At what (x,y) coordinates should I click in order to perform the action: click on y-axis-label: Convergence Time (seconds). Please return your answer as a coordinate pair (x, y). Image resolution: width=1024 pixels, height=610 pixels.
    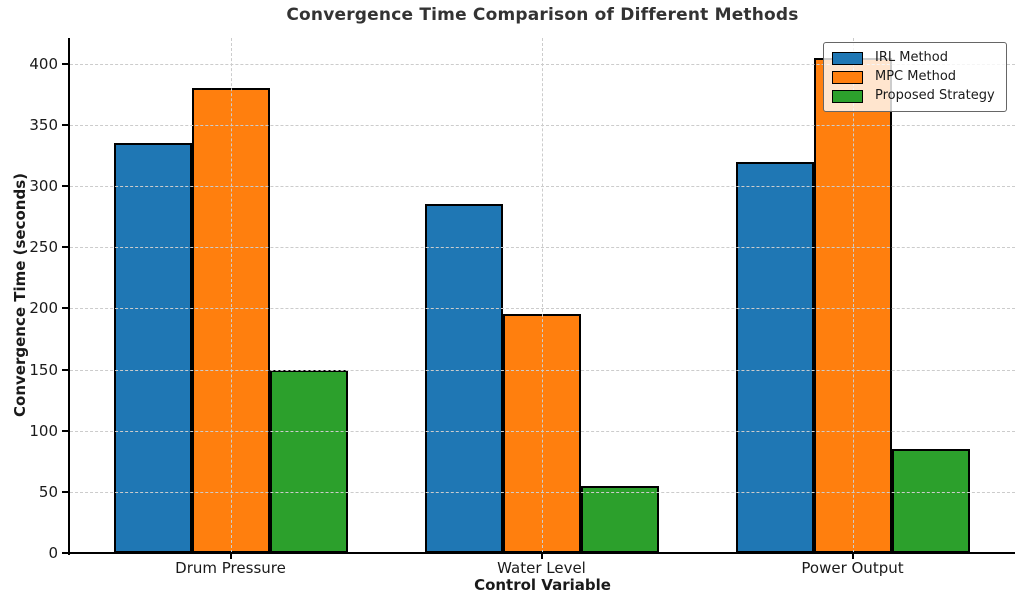
    Looking at the image, I should click on (20, 295).